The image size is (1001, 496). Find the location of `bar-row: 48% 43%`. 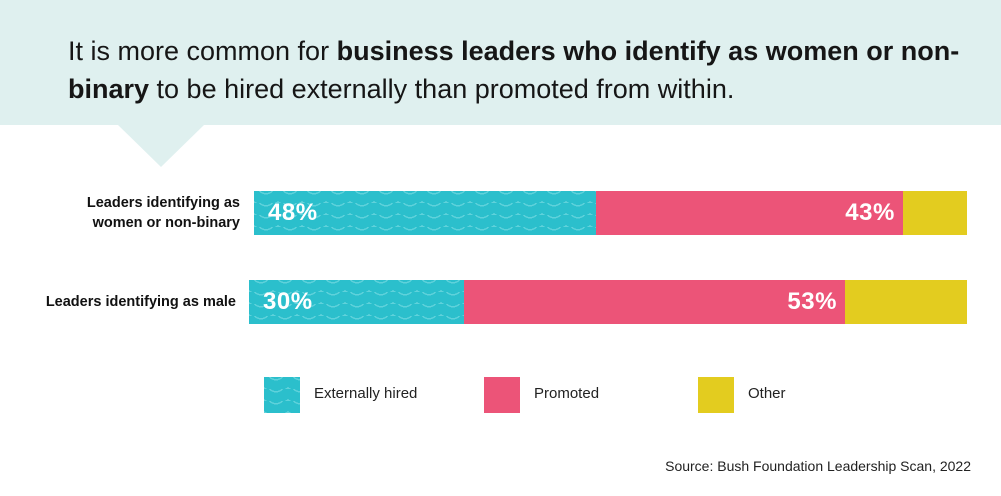

bar-row: 48% 43% is located at coordinates (610, 213).